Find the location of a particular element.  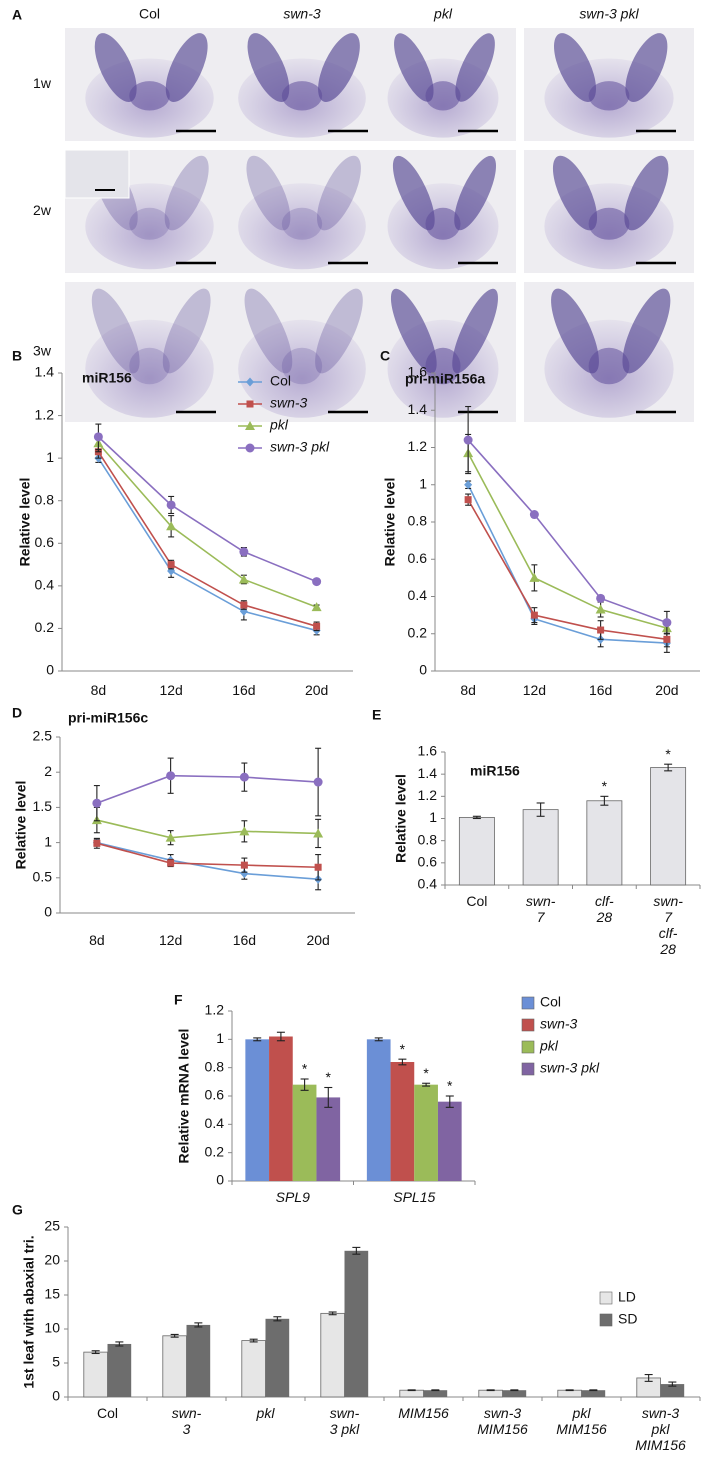

y-tick-label: 0 is located at coordinates (56, 1396).